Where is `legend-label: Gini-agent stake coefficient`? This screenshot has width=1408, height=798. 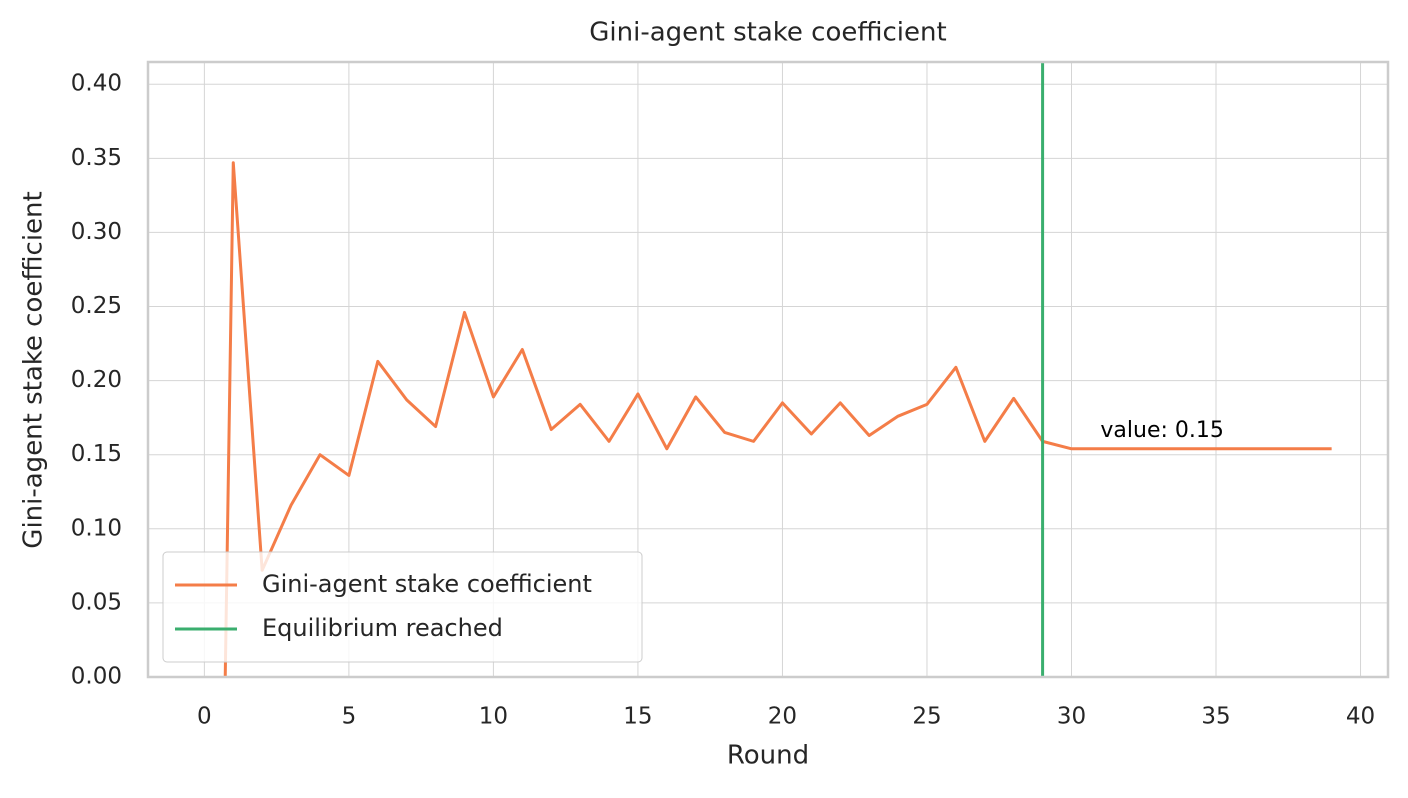 legend-label: Gini-agent stake coefficient is located at coordinates (427, 584).